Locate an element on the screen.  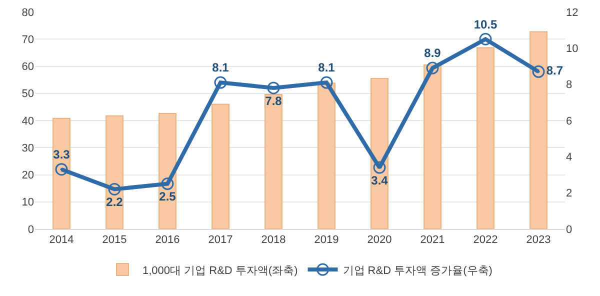
x-tick-label: 2019 is located at coordinates (326, 240).